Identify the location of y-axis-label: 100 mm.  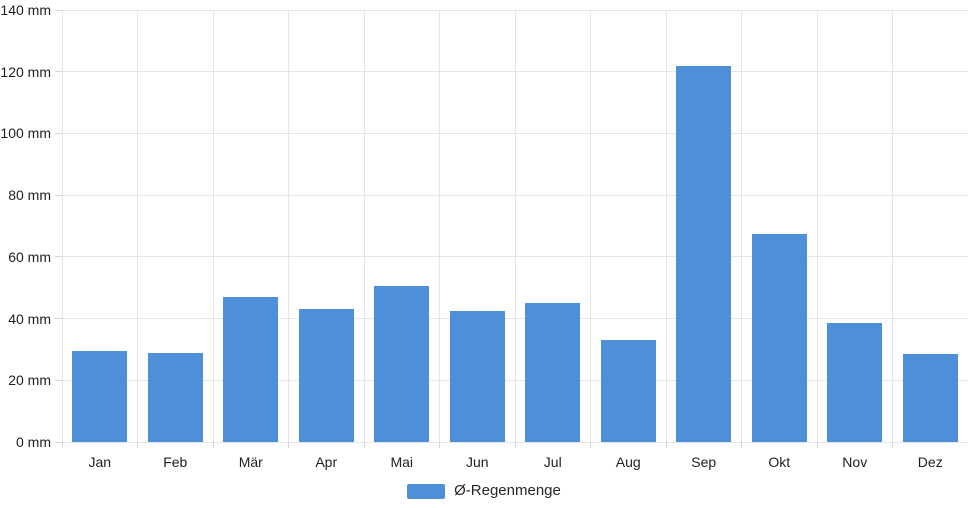
(25, 133).